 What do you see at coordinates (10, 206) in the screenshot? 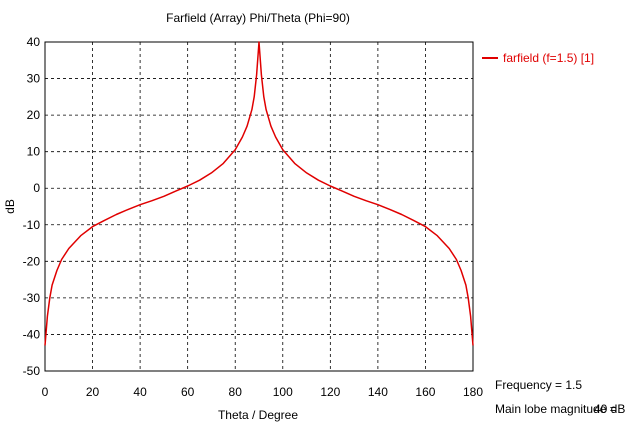
I see `y-axis-label: dB` at bounding box center [10, 206].